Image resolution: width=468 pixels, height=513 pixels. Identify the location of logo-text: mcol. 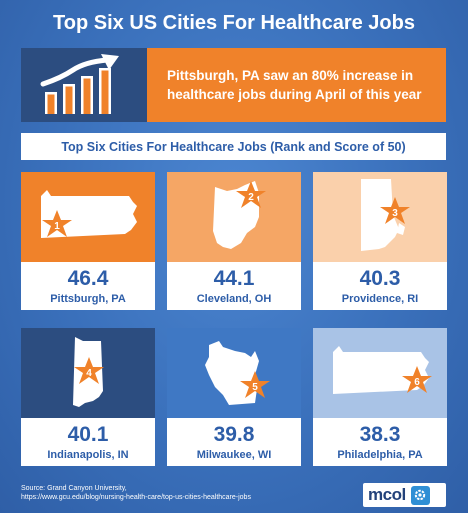
(387, 494).